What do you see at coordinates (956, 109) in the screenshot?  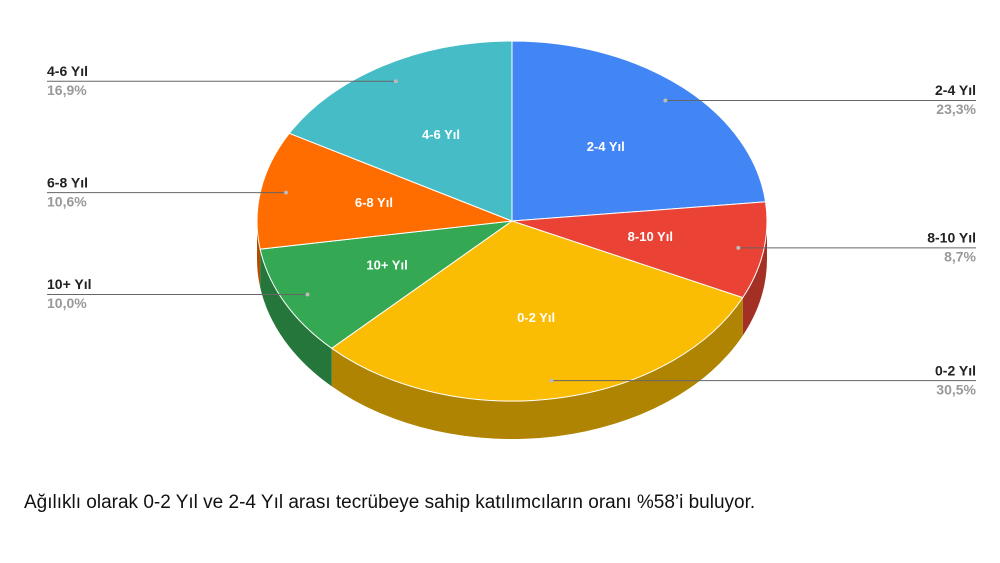 I see `value-label: 23,3%` at bounding box center [956, 109].